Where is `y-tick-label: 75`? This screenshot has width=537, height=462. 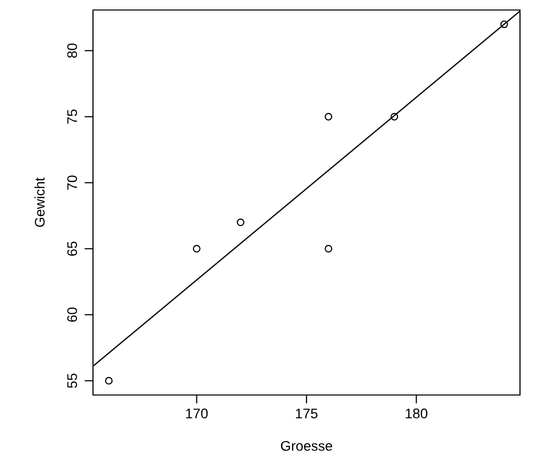 y-tick-label: 75 is located at coordinates (72, 117).